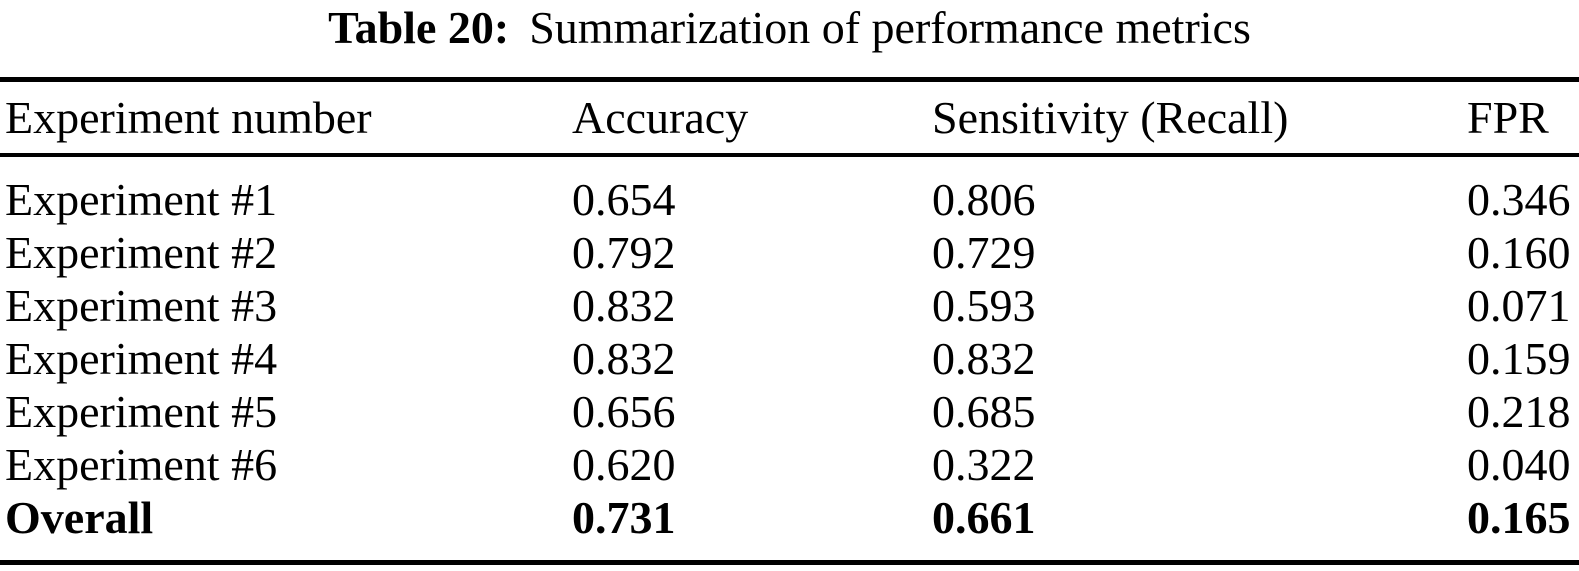  Describe the element at coordinates (141, 358) in the screenshot. I see `experiment-name-cell: Experiment #4` at that location.